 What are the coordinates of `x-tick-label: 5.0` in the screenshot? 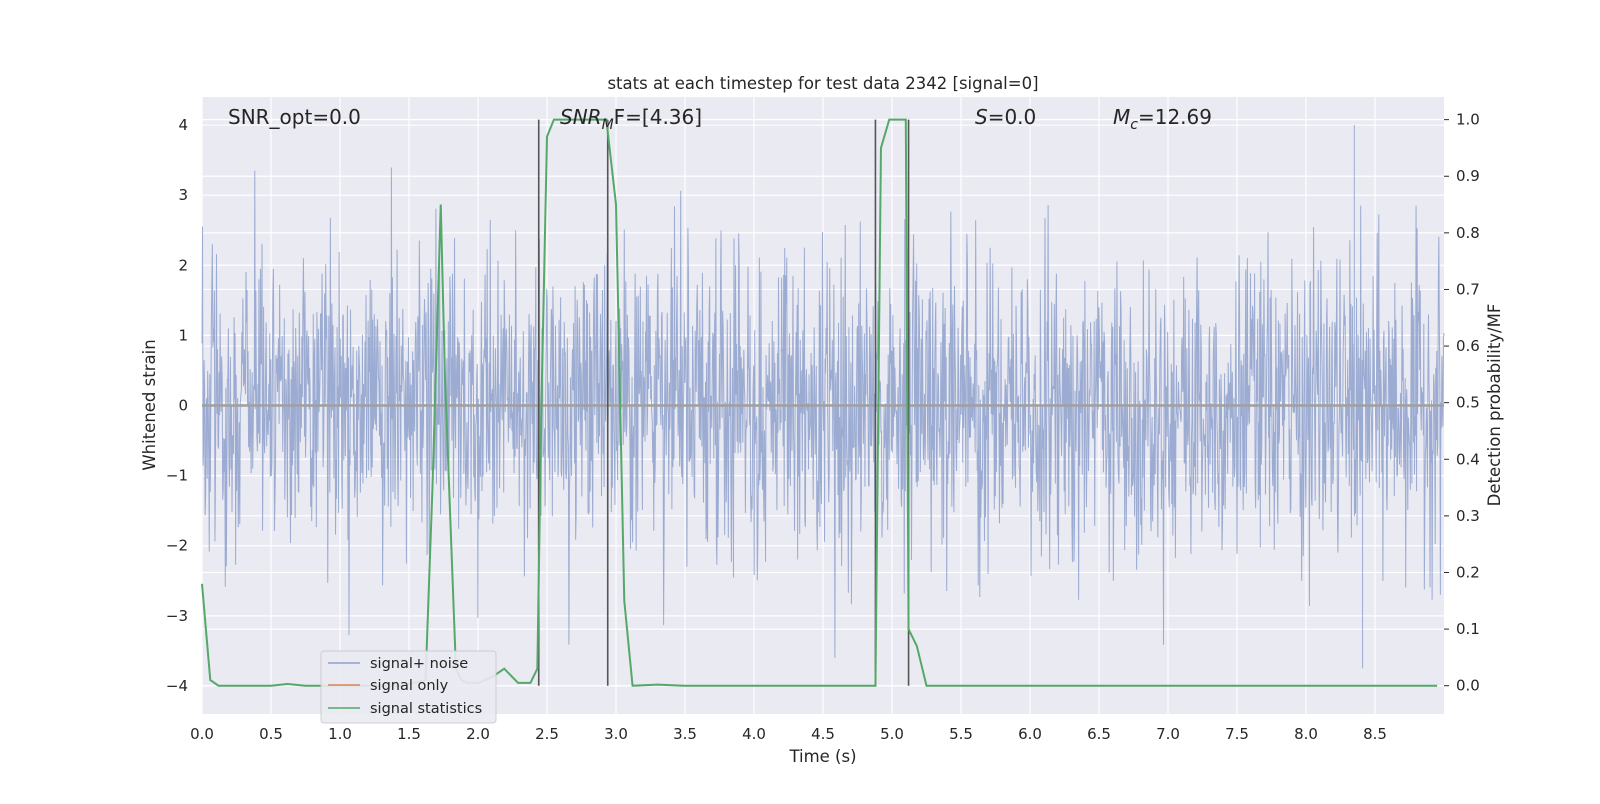 It's located at (892, 734).